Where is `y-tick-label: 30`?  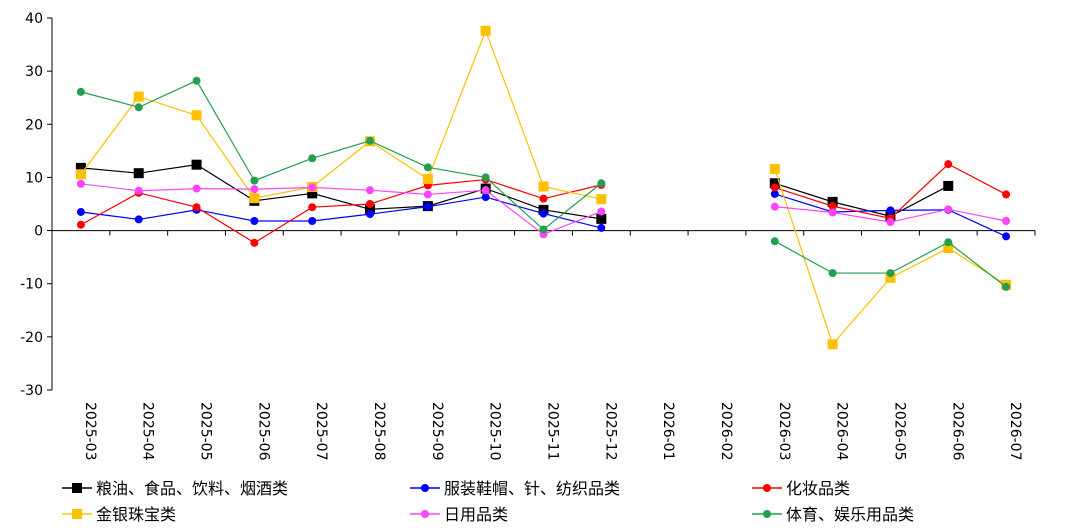 y-tick-label: 30 is located at coordinates (34, 72).